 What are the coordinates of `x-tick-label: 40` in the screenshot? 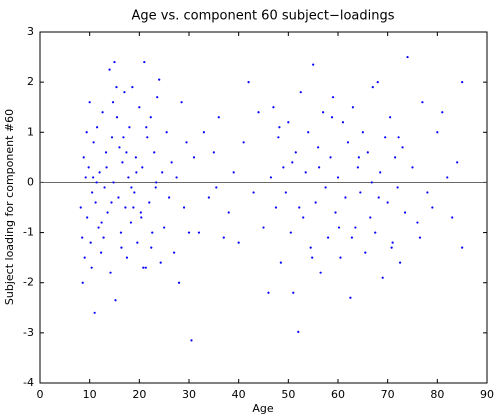 It's located at (239, 394).